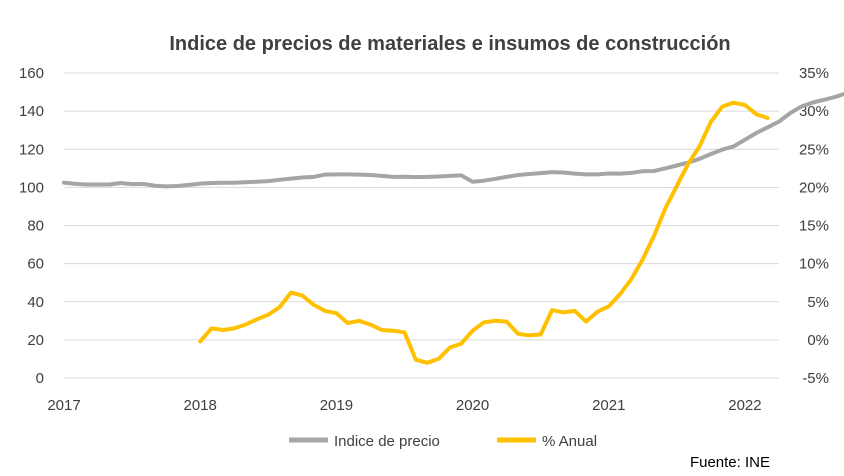 The width and height of the screenshot is (844, 476). I want to click on y-left-tick-label: 40, so click(35, 302).